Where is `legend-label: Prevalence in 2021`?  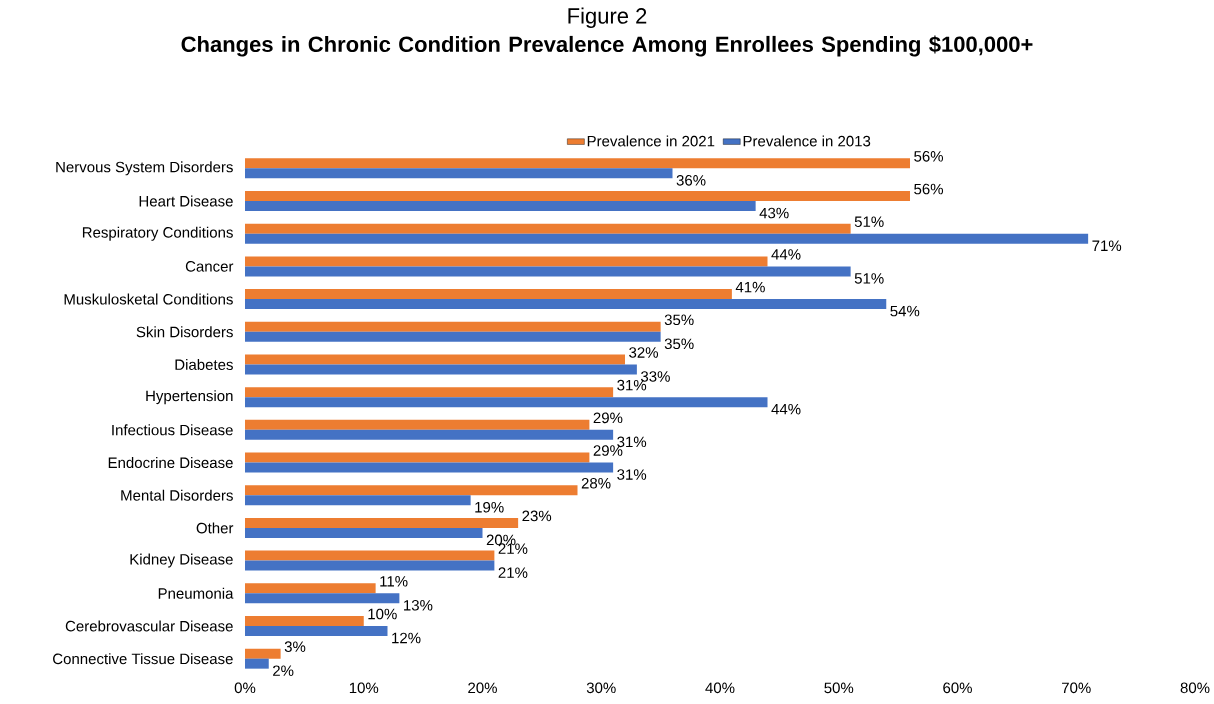 legend-label: Prevalence in 2021 is located at coordinates (651, 141).